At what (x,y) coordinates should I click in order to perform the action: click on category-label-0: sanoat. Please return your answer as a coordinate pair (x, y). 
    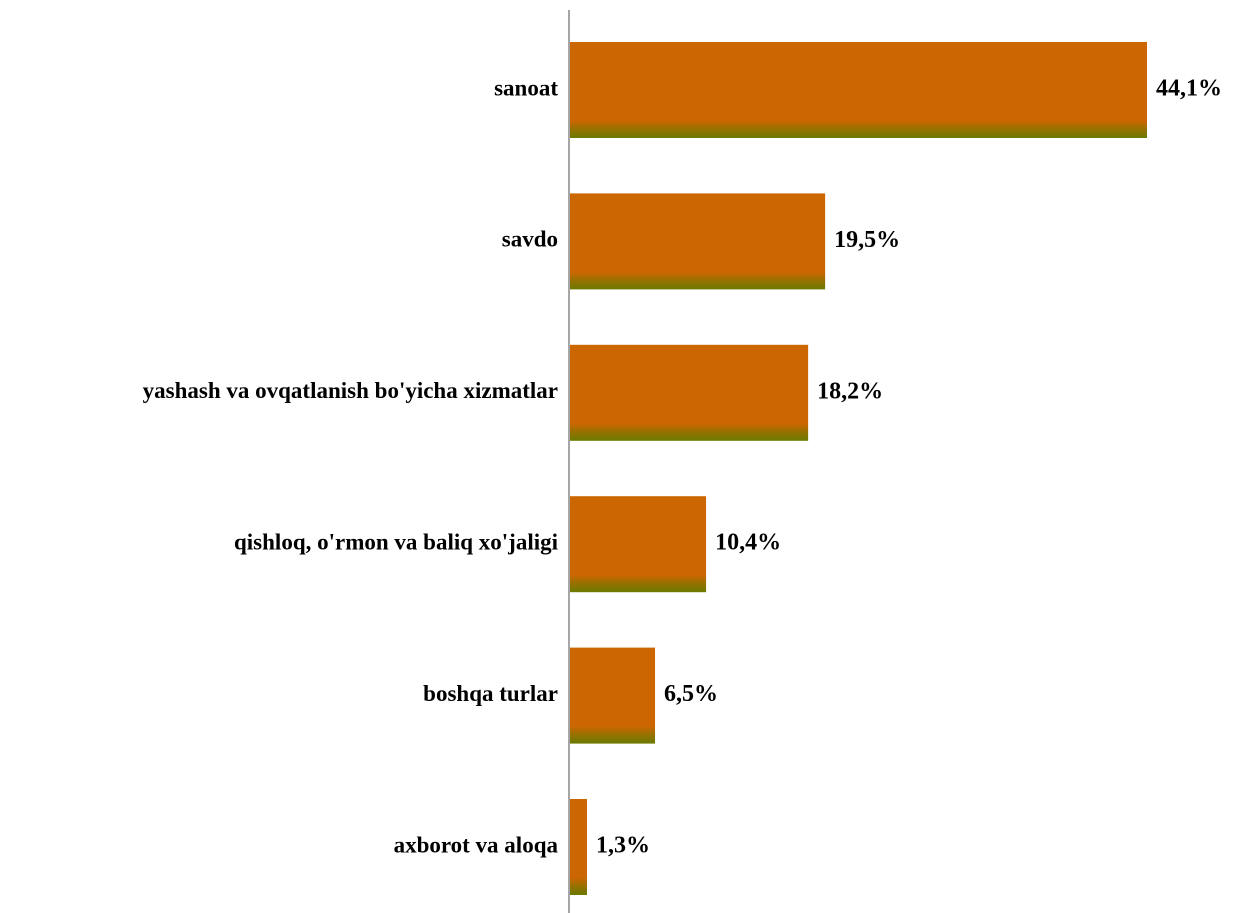
    Looking at the image, I should click on (526, 87).